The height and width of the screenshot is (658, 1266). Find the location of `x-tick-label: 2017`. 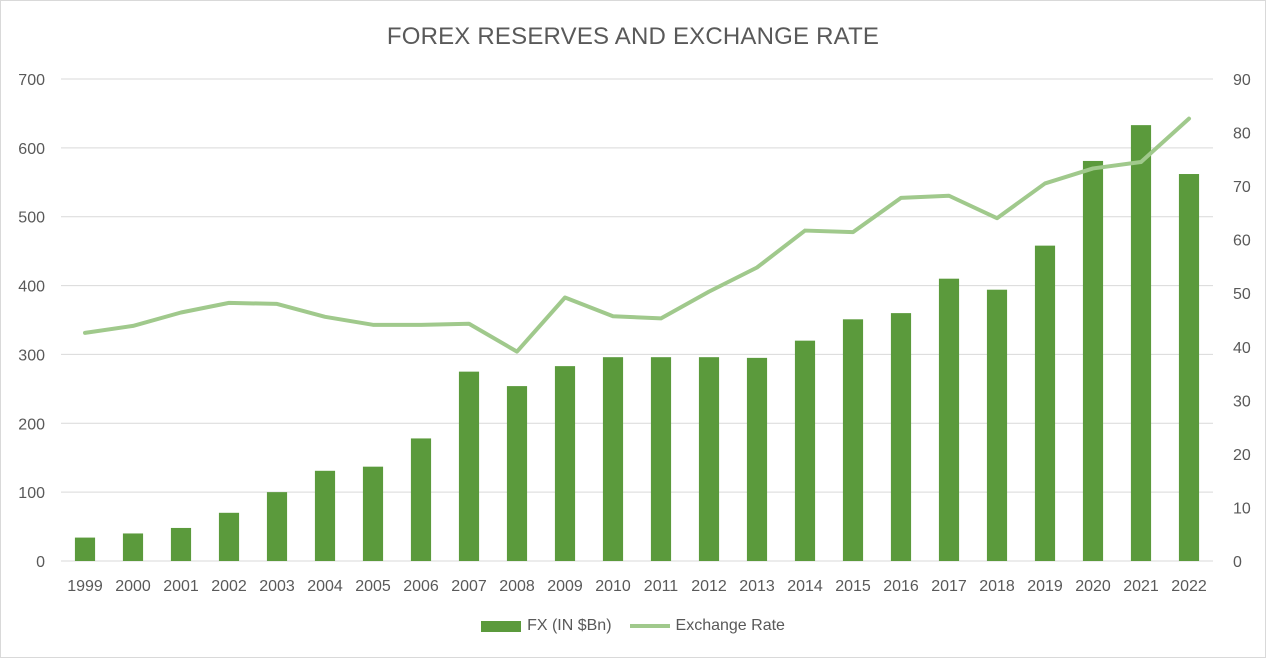

x-tick-label: 2017 is located at coordinates (949, 586).